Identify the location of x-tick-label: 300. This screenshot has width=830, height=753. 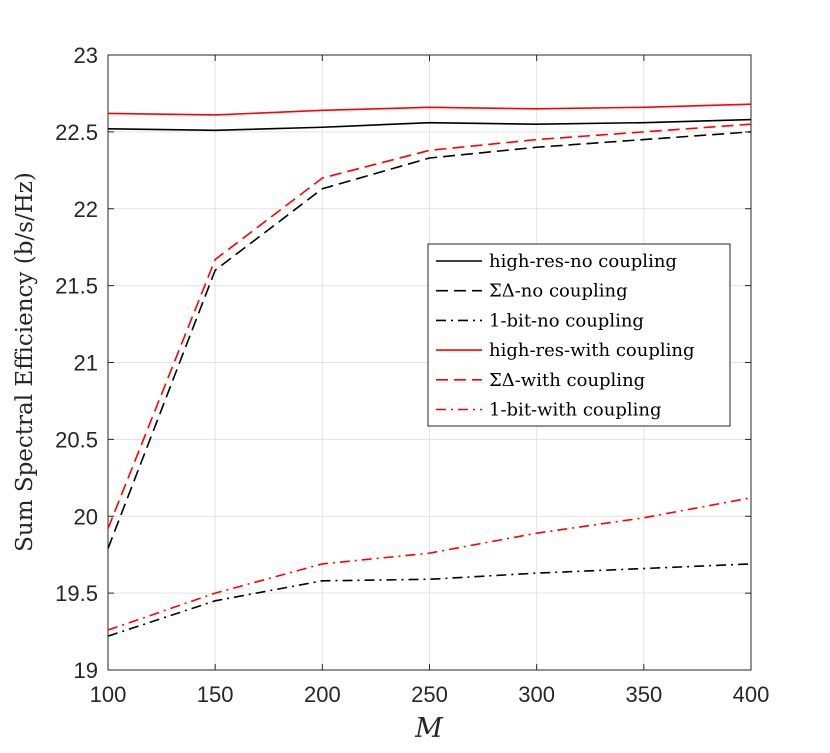
(536, 694).